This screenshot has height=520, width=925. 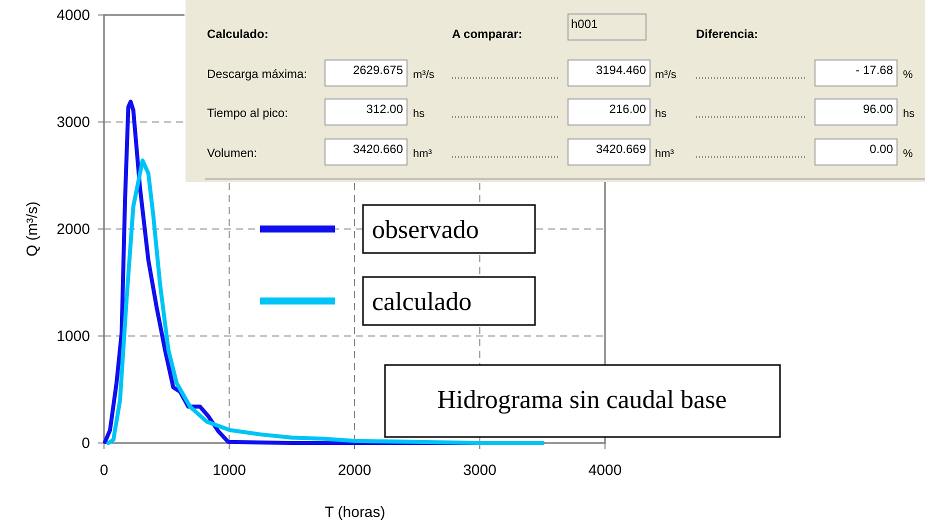 I want to click on annotation: 2629.675, so click(x=378, y=70).